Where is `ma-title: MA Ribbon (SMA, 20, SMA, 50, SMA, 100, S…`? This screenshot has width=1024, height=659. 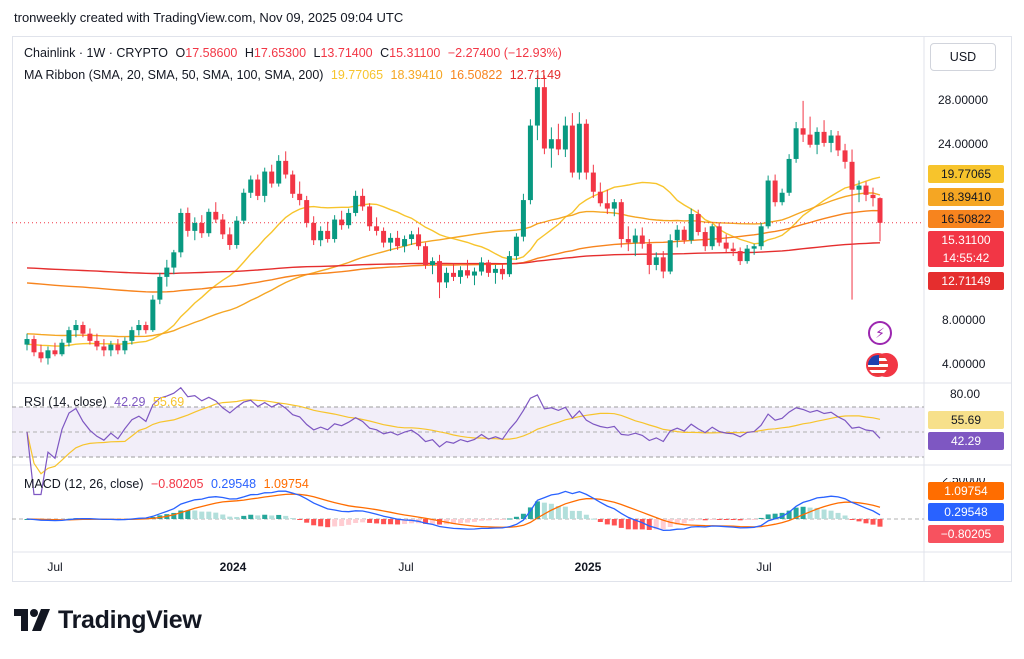 ma-title: MA Ribbon (SMA, 20, SMA, 50, SMA, 100, S… is located at coordinates (174, 75).